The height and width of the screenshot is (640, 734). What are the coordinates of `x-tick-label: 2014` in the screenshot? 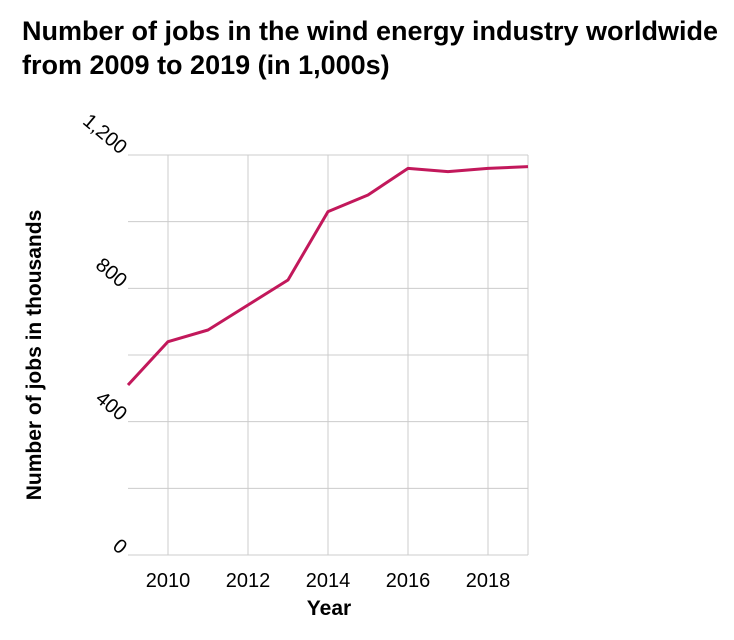 It's located at (328, 581).